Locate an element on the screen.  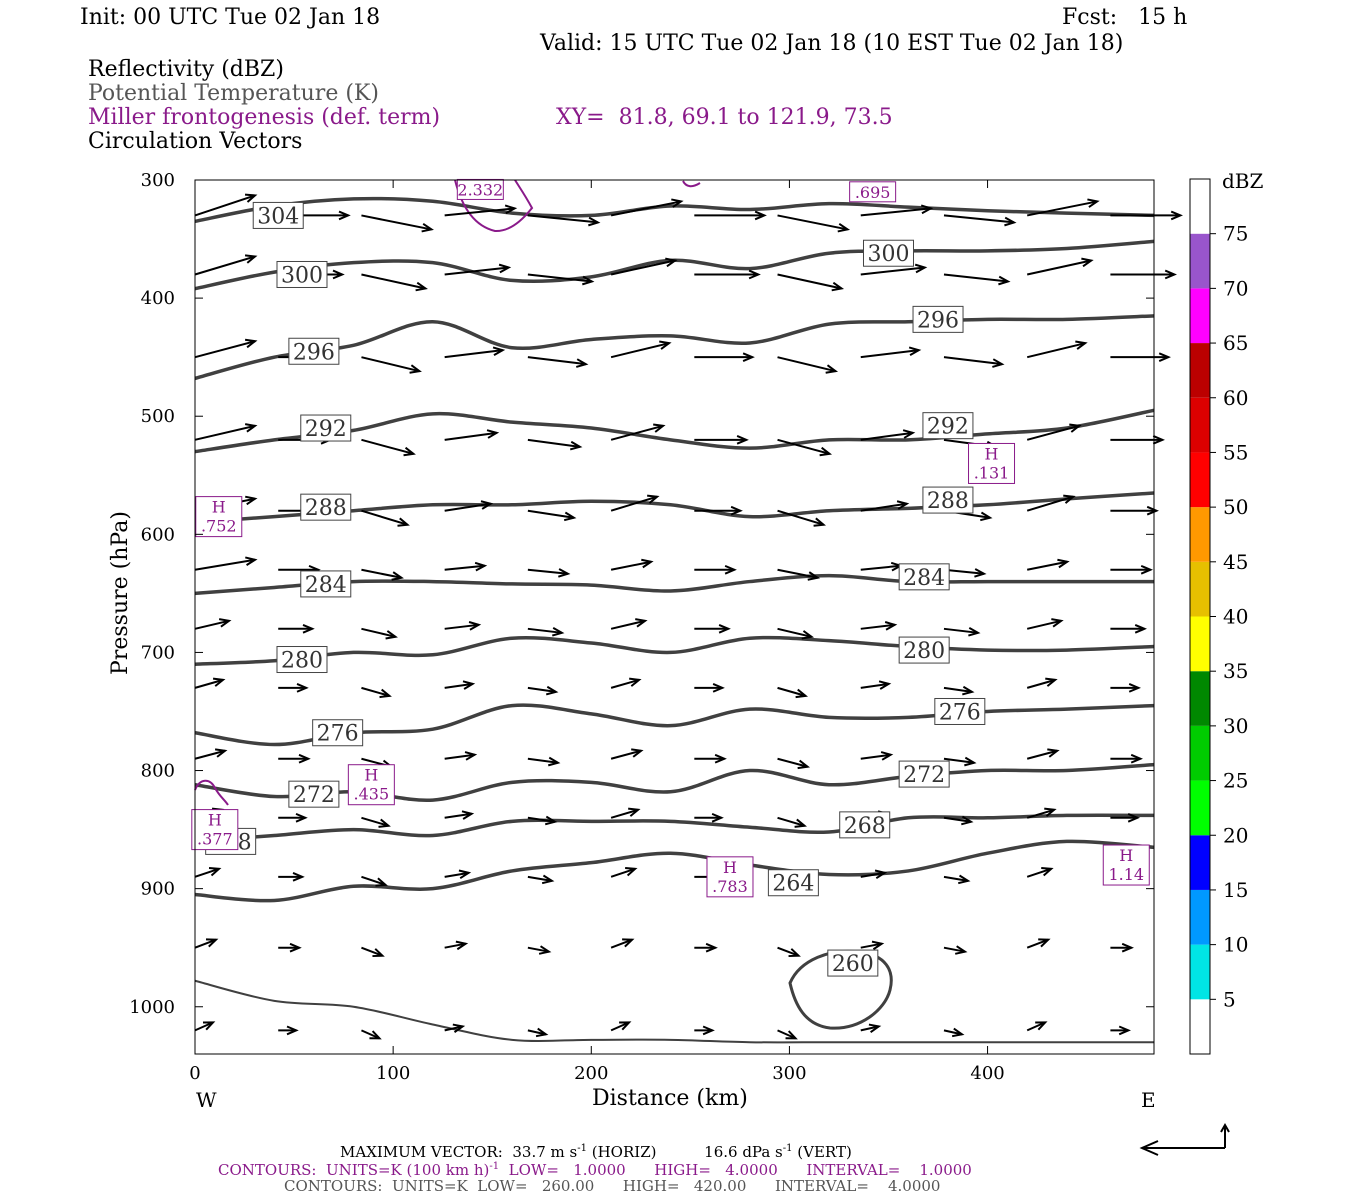
y-tick-label: 400 is located at coordinates (158, 298).